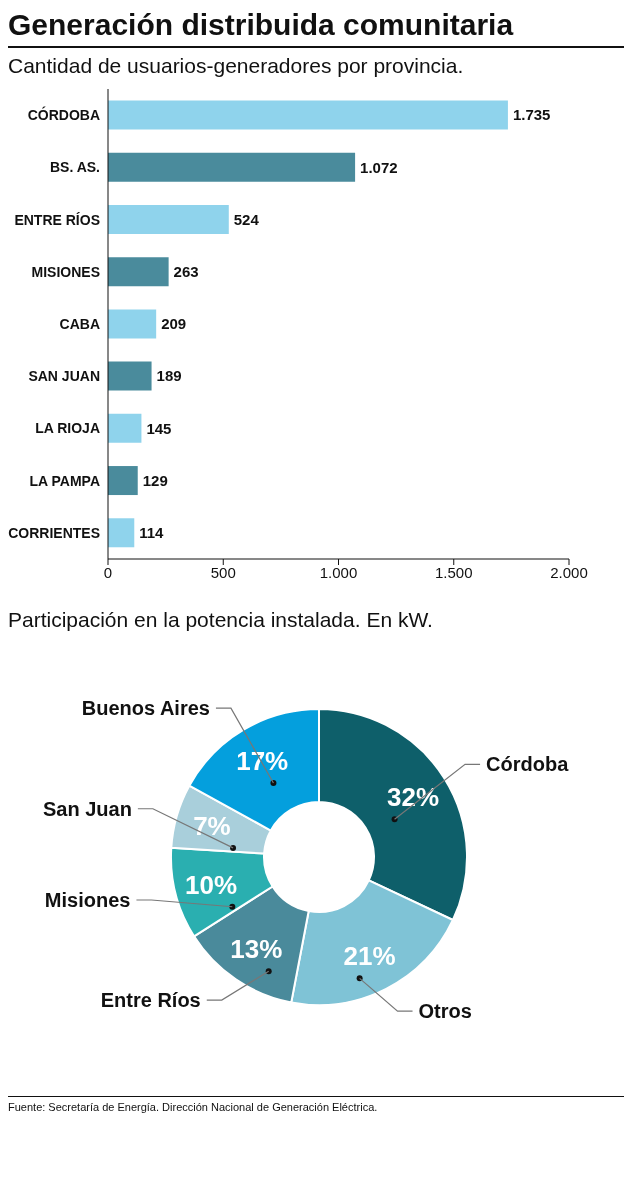 This screenshot has height=1183, width=632. Describe the element at coordinates (108, 572) in the screenshot. I see `x-tick-label: 0` at that location.